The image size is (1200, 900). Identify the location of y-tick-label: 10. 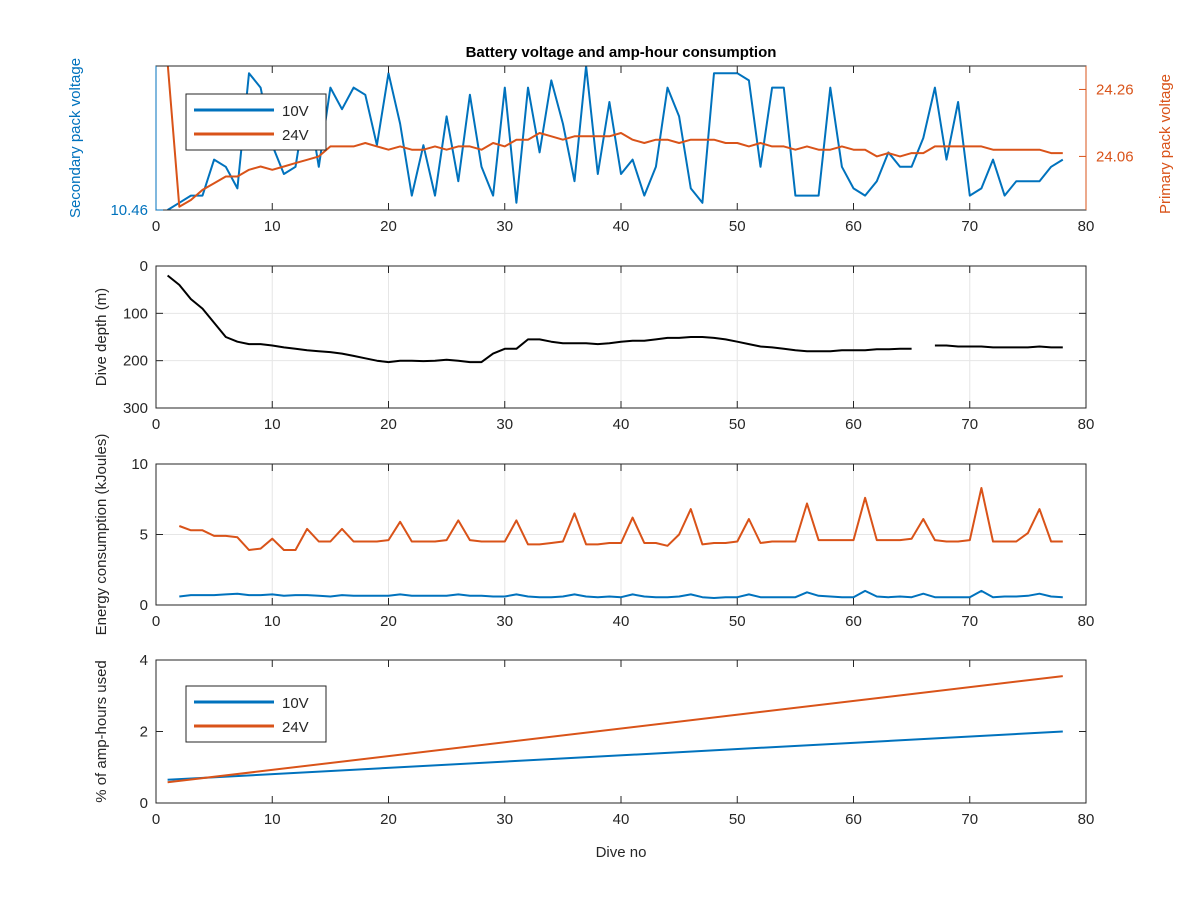
(139, 464).